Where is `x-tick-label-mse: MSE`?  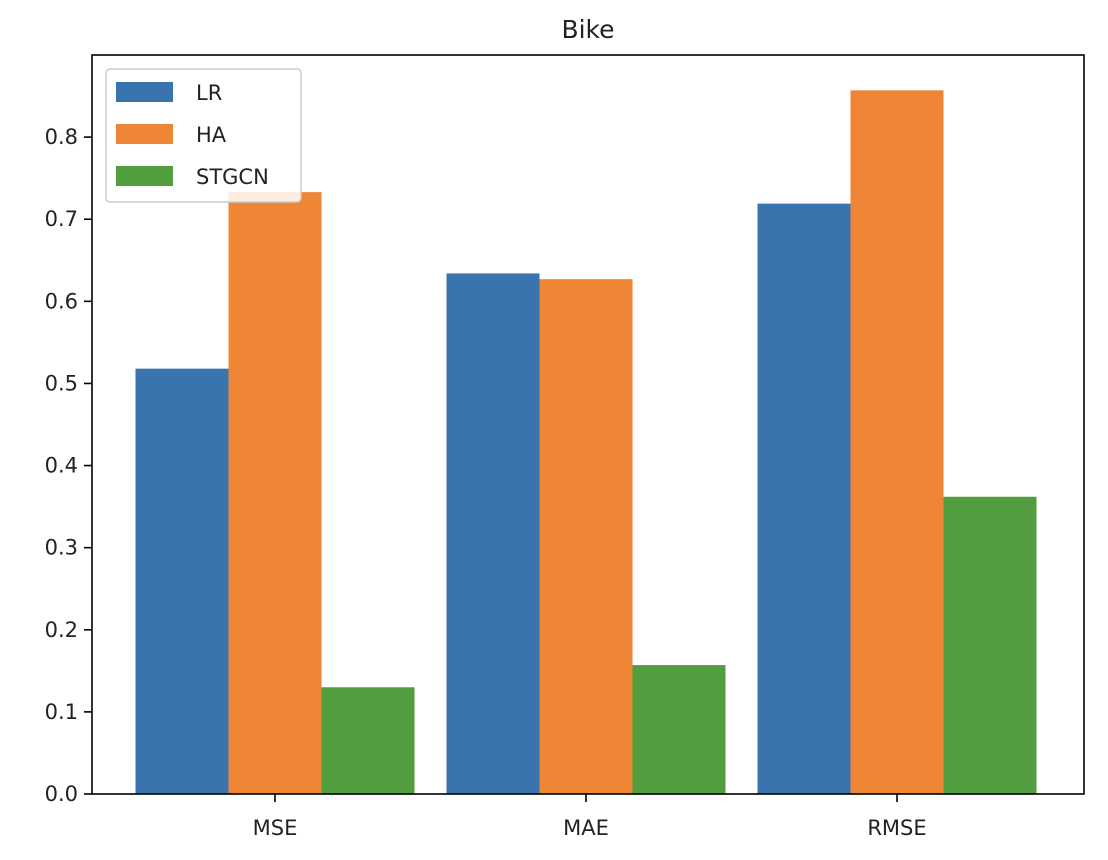
x-tick-label-mse: MSE is located at coordinates (275, 828).